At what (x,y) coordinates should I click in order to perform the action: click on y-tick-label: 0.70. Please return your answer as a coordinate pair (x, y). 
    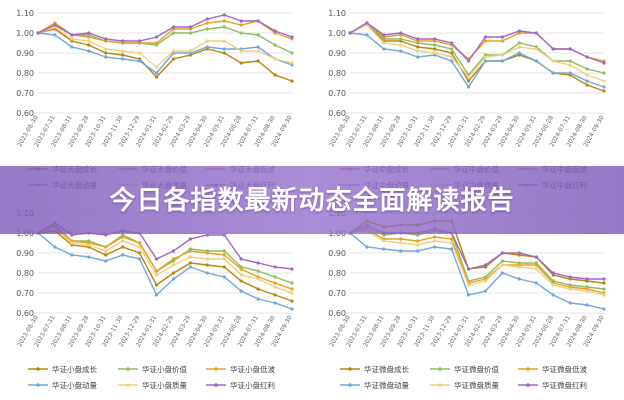
    Looking at the image, I should click on (25, 293).